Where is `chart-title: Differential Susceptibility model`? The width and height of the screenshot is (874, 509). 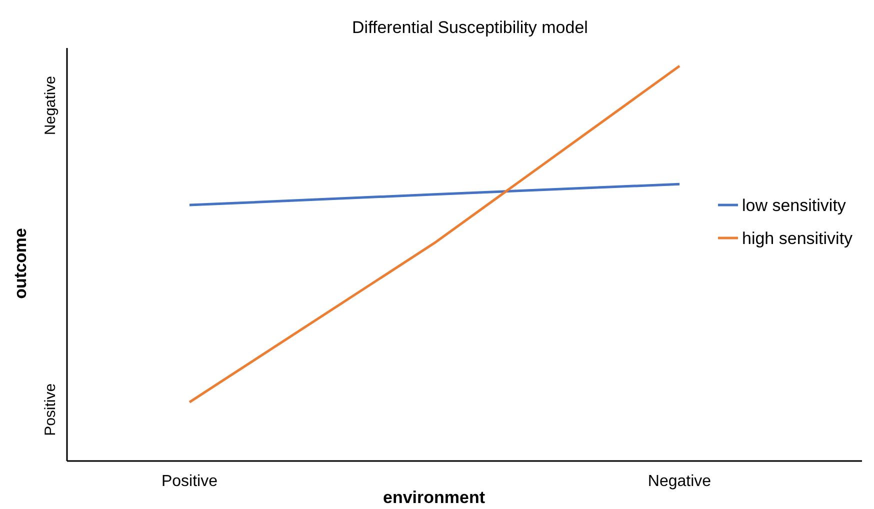 chart-title: Differential Susceptibility model is located at coordinates (470, 27).